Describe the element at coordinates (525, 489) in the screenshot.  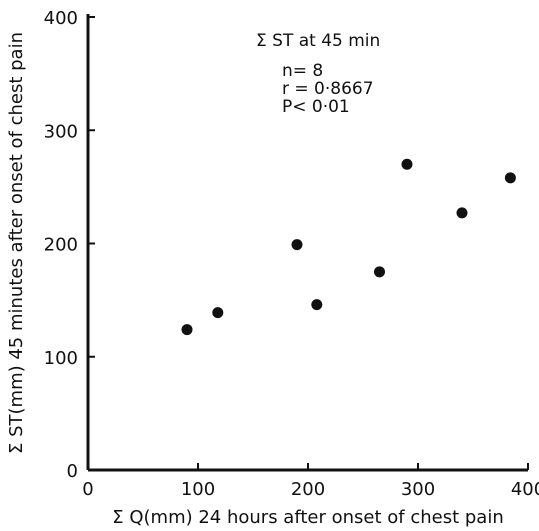
I see `x-tick-label: 400` at that location.